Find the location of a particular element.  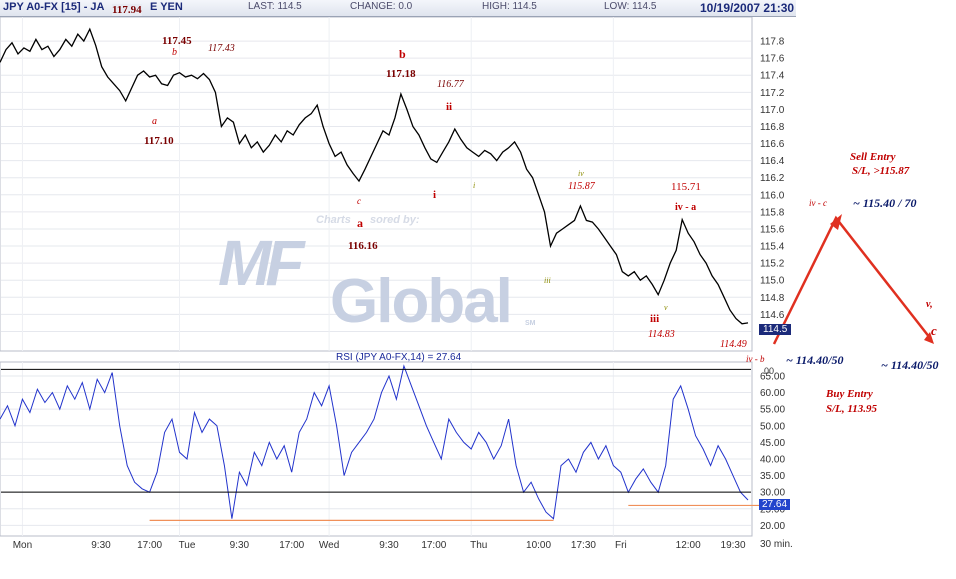

price-tick-label: 115.8 is located at coordinates (772, 212).